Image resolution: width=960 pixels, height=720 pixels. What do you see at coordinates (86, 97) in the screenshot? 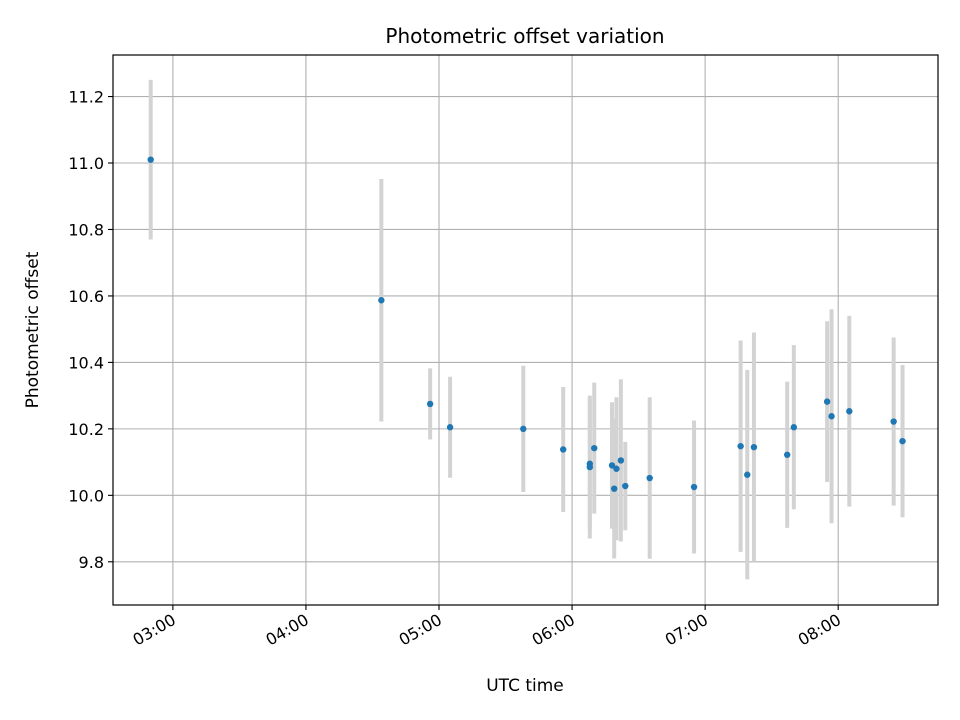
I see `y-tick-label: 11.2` at bounding box center [86, 97].